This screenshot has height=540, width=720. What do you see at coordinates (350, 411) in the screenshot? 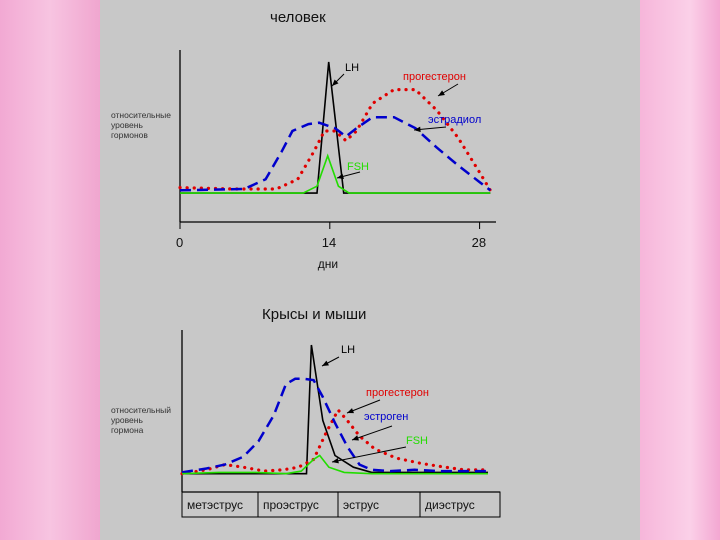
I see `chart2-arrow-progesterone-head` at bounding box center [350, 411].